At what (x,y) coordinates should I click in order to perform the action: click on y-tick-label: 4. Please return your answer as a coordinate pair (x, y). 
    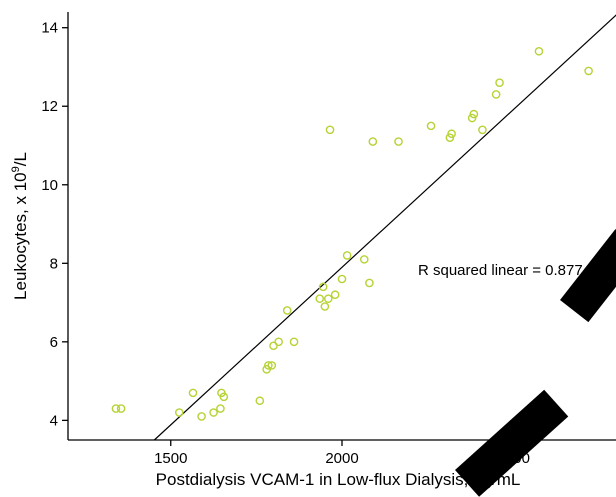
    Looking at the image, I should click on (54, 420).